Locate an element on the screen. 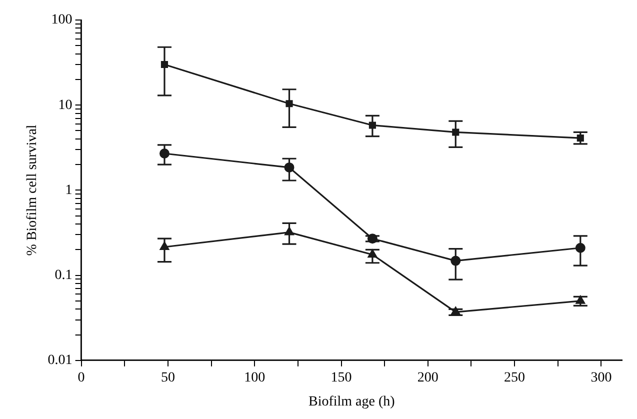 The width and height of the screenshot is (637, 419). x-tick-label: 100 is located at coordinates (255, 378).